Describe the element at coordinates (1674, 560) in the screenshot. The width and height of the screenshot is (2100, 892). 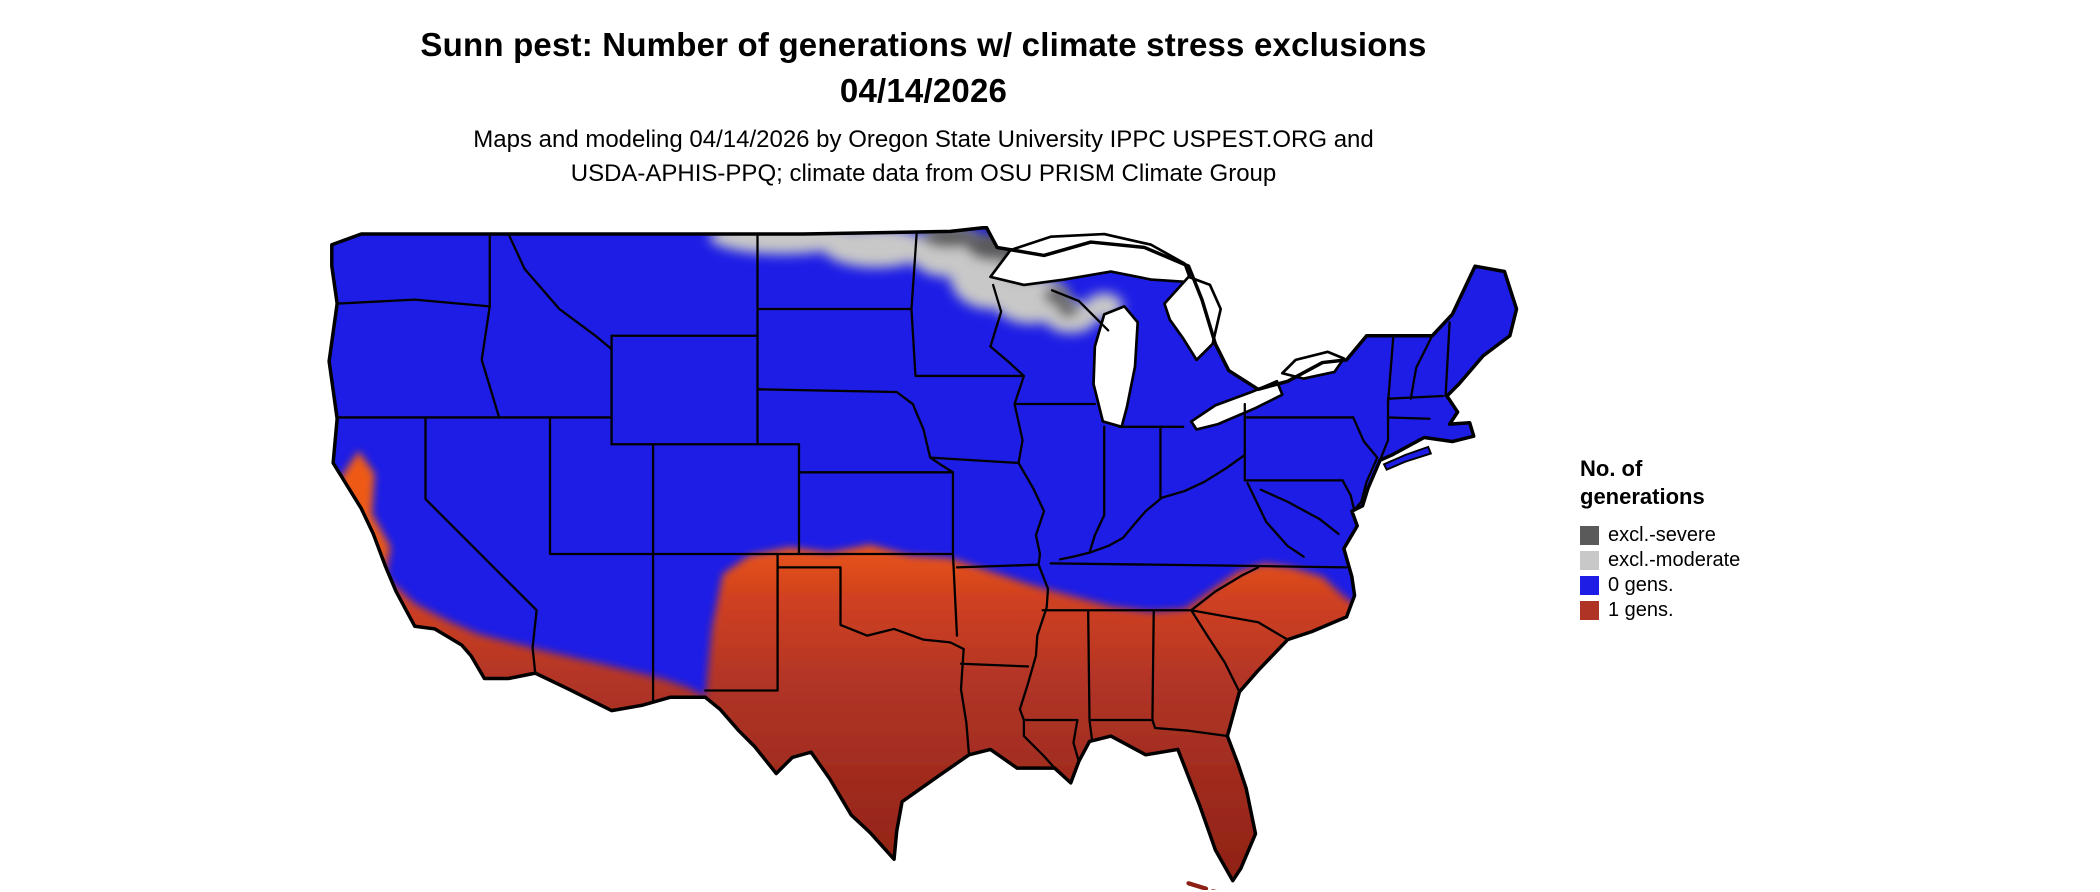
I see `legend-label: excl.-moderate` at that location.